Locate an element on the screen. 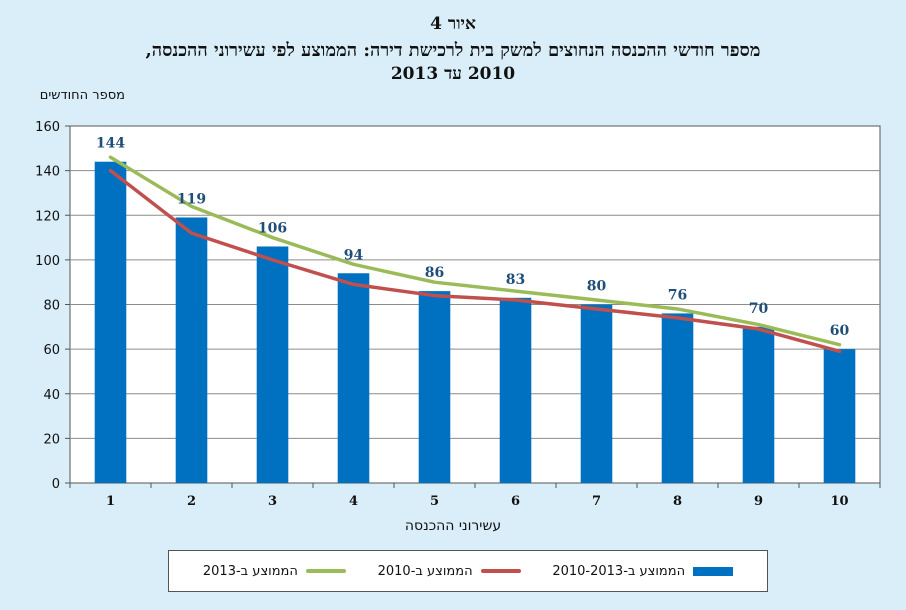 This screenshot has height=610, width=906. legend-swatch-line-2013 is located at coordinates (325, 571).